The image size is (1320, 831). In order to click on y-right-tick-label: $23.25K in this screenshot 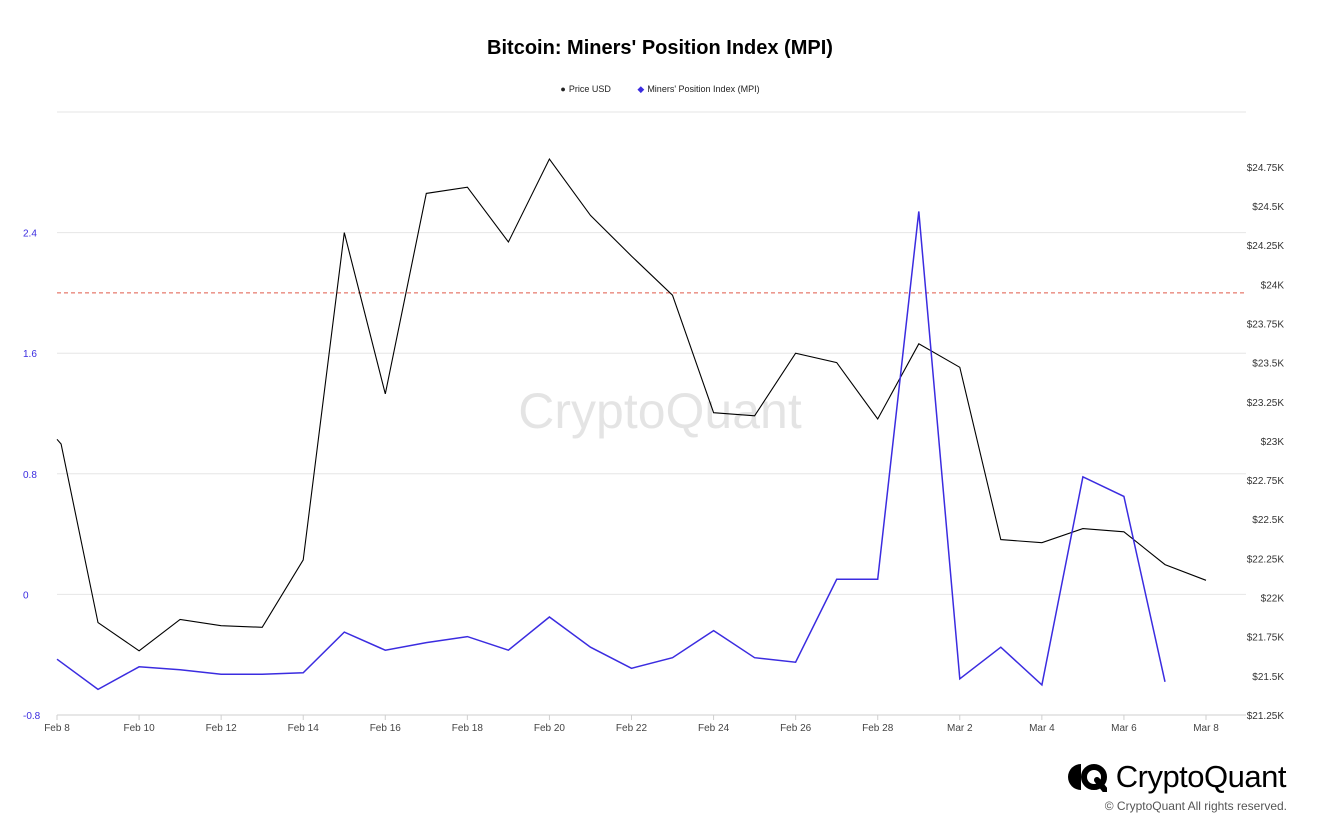, I will do `click(1266, 403)`.